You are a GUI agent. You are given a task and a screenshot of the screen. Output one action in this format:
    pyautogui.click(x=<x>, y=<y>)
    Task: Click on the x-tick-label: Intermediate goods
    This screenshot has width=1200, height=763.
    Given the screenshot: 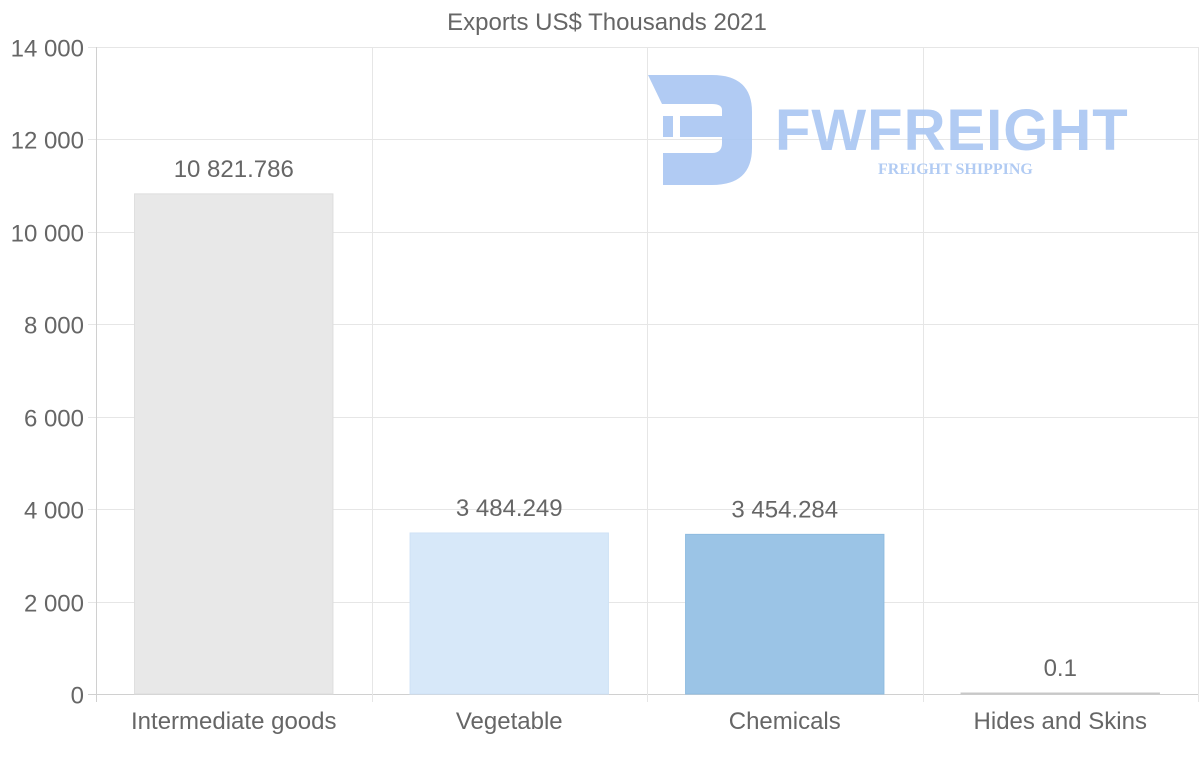 What is the action you would take?
    pyautogui.click(x=233, y=721)
    